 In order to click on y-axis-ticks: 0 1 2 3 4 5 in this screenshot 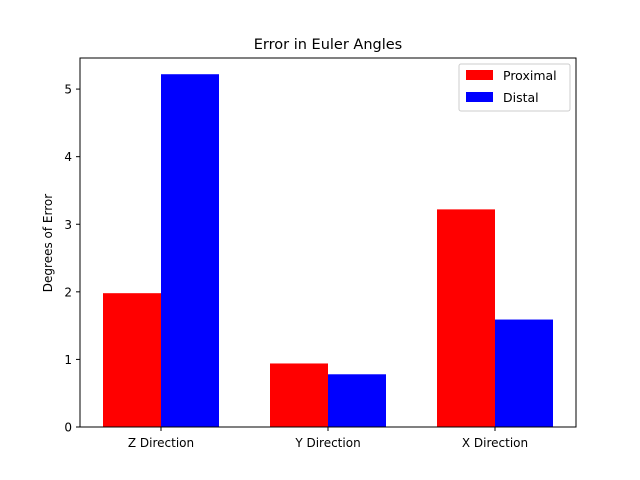, I will do `click(72, 259)`.